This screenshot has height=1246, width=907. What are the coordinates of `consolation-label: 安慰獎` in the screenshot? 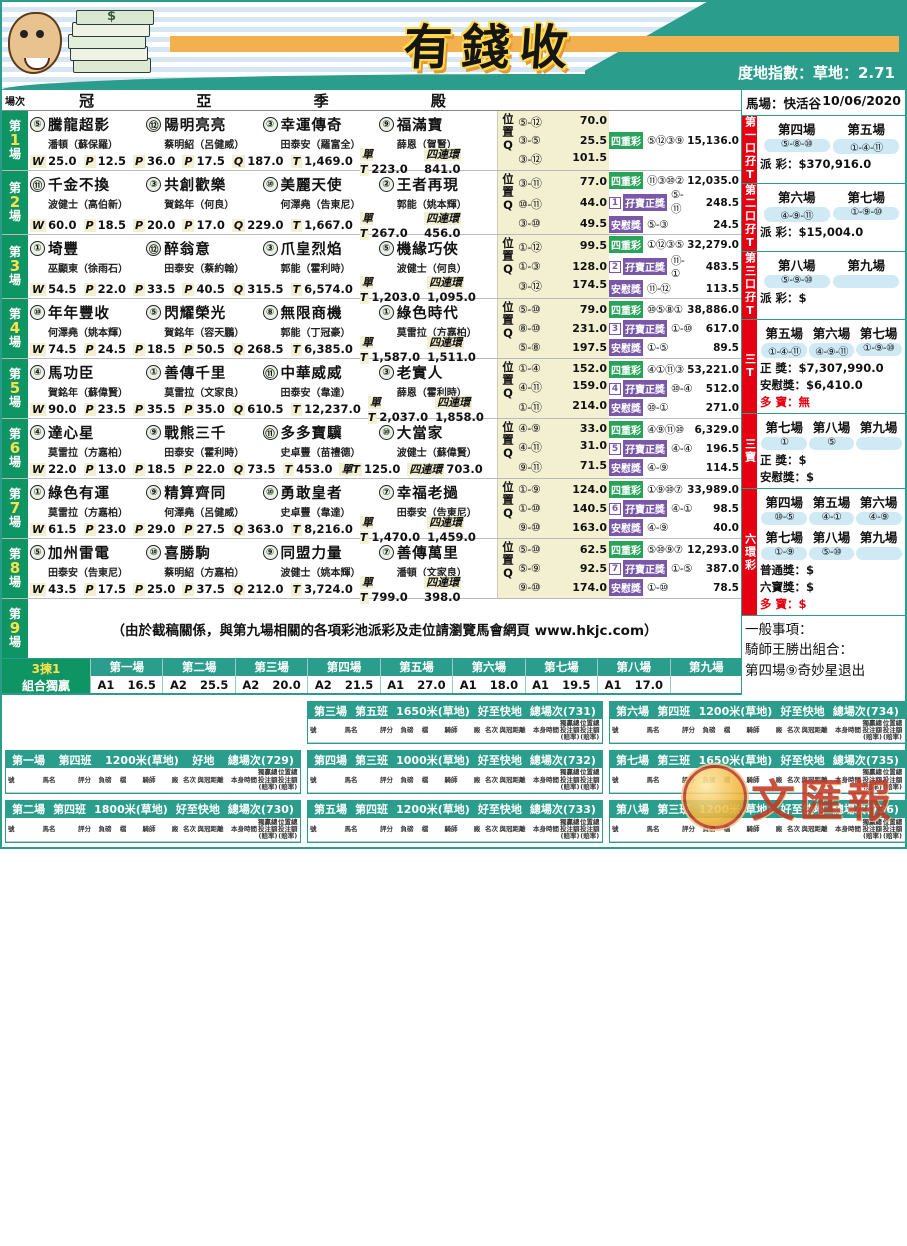 It's located at (626, 288).